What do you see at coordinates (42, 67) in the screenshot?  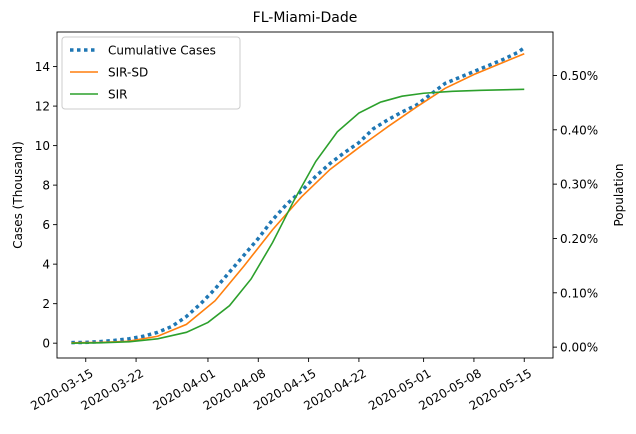 I see `y-tick-label: 14` at bounding box center [42, 67].